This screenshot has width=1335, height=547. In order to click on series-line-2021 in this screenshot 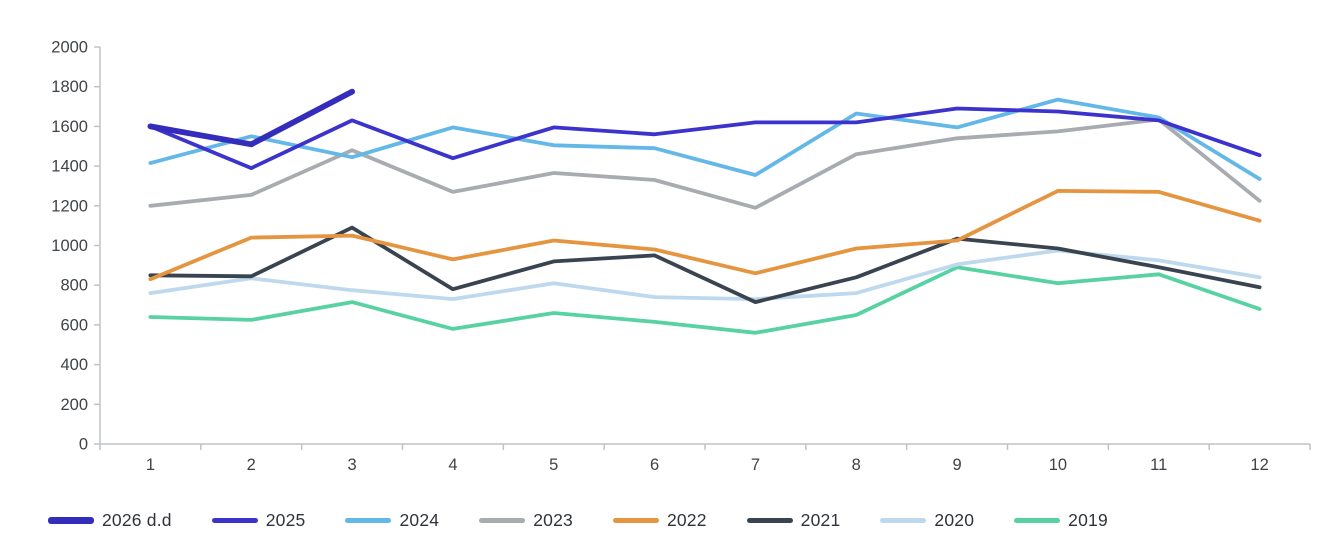, I will do `click(705, 265)`.